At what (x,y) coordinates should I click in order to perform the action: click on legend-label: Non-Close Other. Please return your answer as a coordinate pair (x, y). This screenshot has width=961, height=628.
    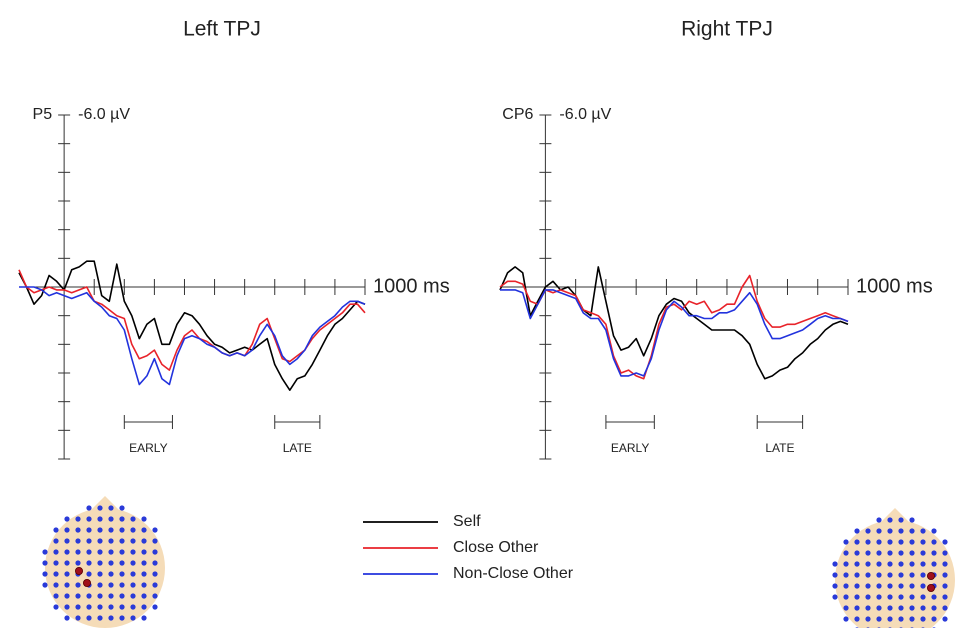
    Looking at the image, I should click on (513, 573).